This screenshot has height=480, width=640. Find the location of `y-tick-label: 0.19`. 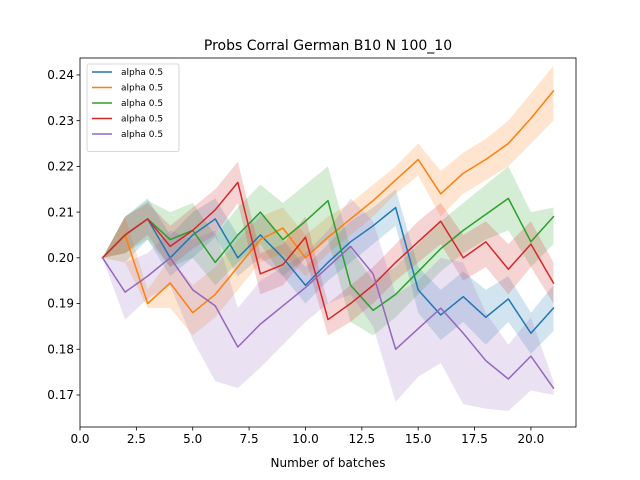

y-tick-label: 0.19 is located at coordinates (60, 304).